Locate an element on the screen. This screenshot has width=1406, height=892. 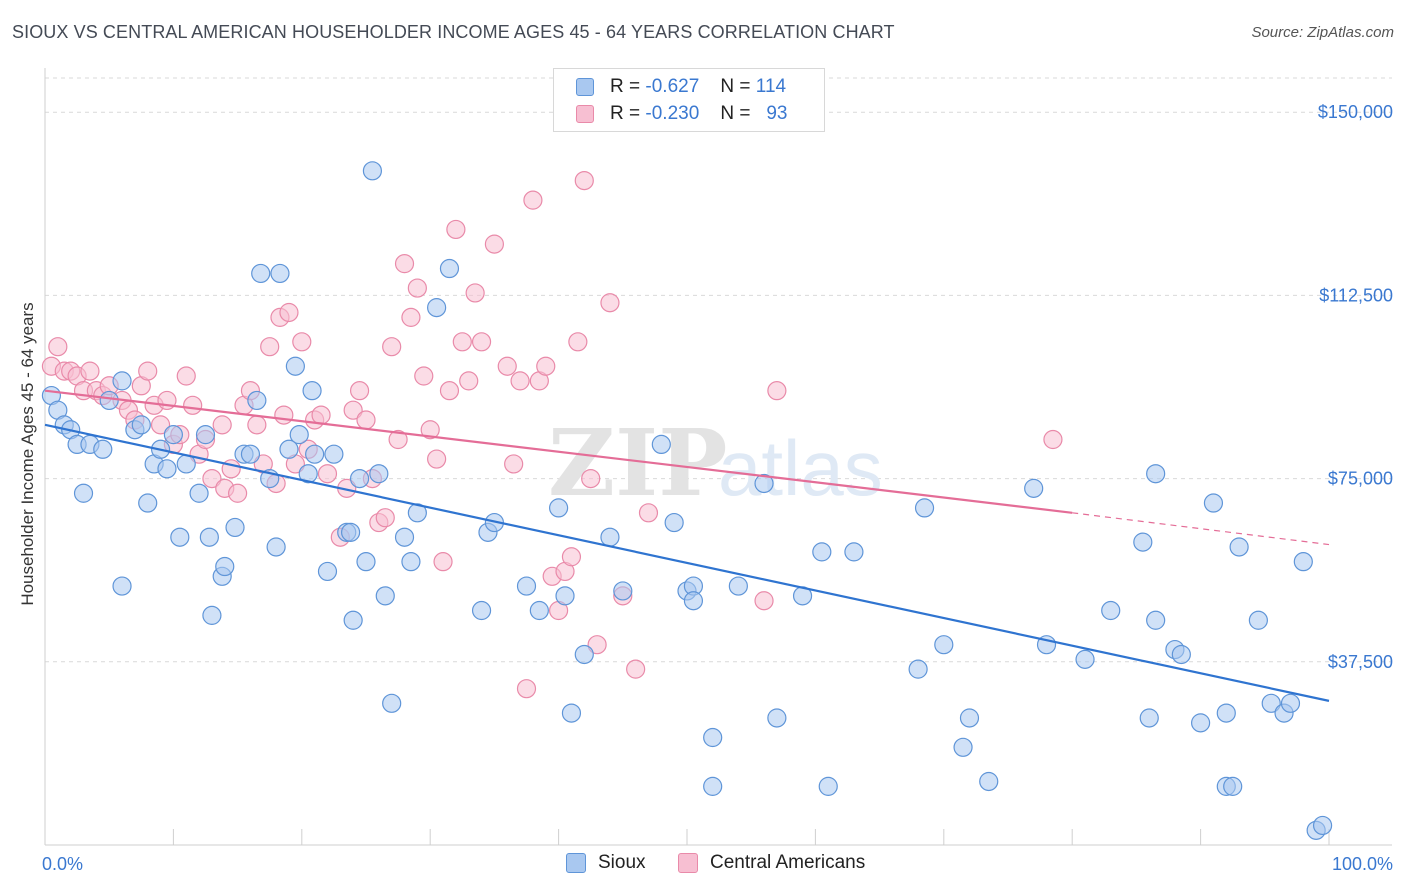
y-tick-label: $75,000 is located at coordinates (1360, 479).